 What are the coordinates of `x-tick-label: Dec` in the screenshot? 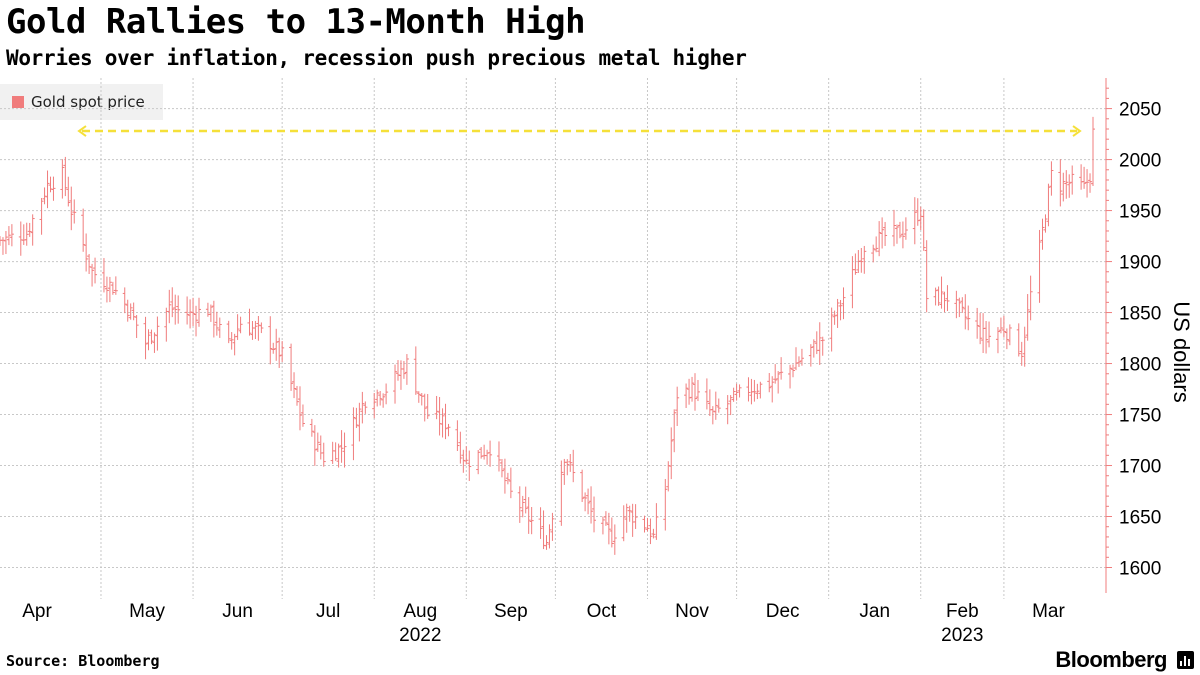 It's located at (783, 611).